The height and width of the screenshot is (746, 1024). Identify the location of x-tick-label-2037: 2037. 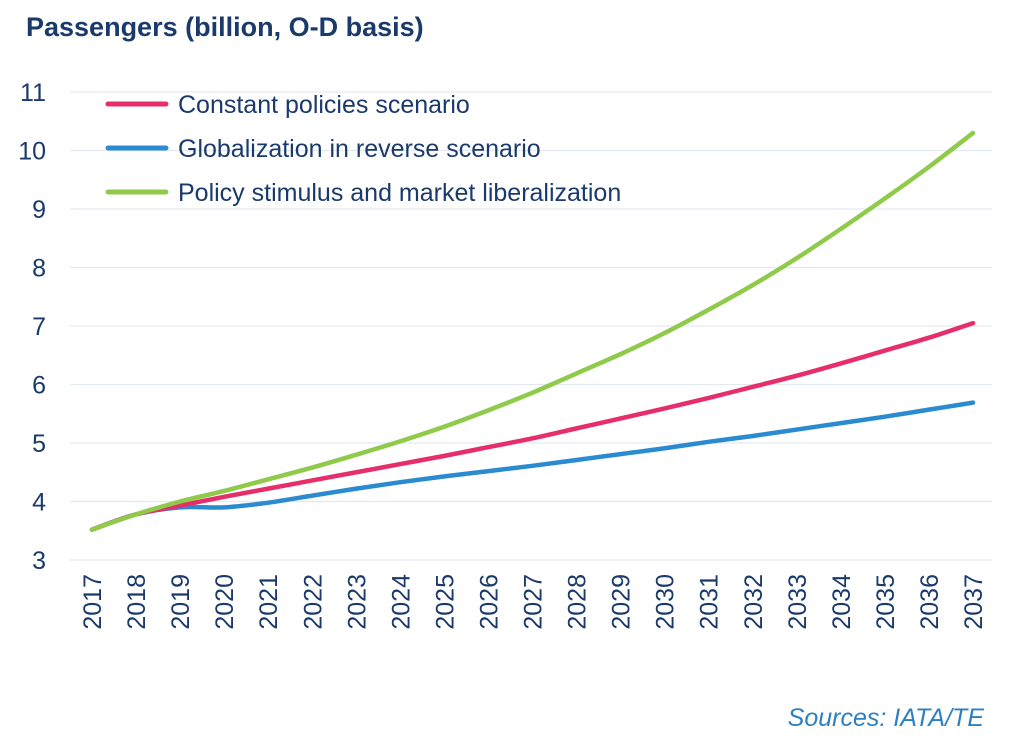
(974, 602).